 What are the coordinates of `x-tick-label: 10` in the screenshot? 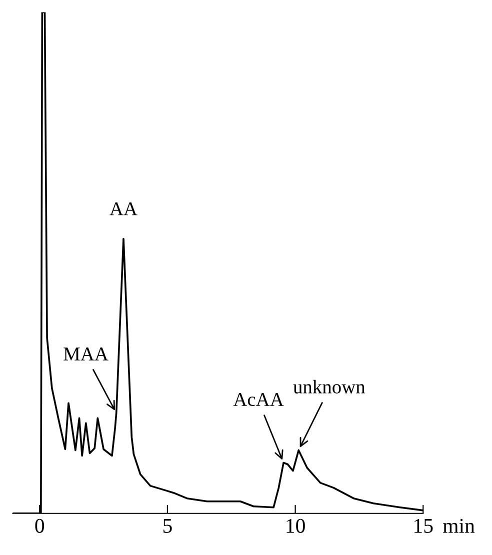 It's located at (295, 525).